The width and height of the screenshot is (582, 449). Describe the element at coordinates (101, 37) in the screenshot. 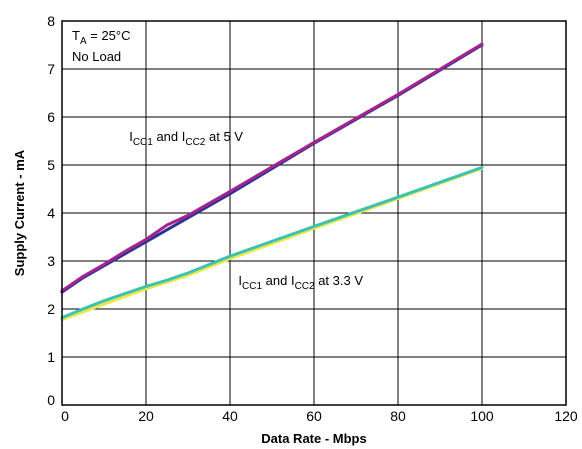

I see `temperature-condition: TA = 25°C` at that location.